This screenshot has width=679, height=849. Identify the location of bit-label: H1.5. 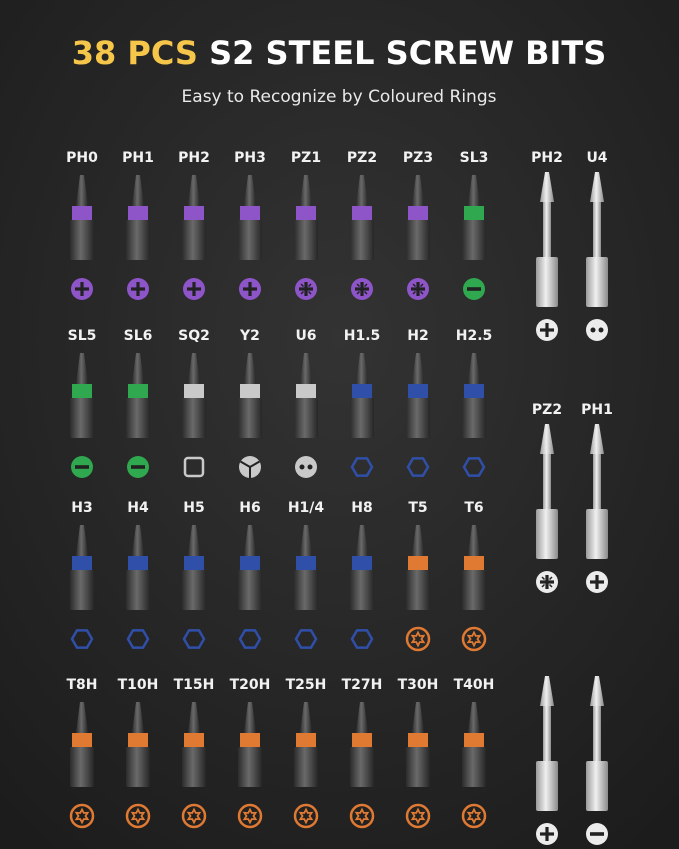
(362, 336).